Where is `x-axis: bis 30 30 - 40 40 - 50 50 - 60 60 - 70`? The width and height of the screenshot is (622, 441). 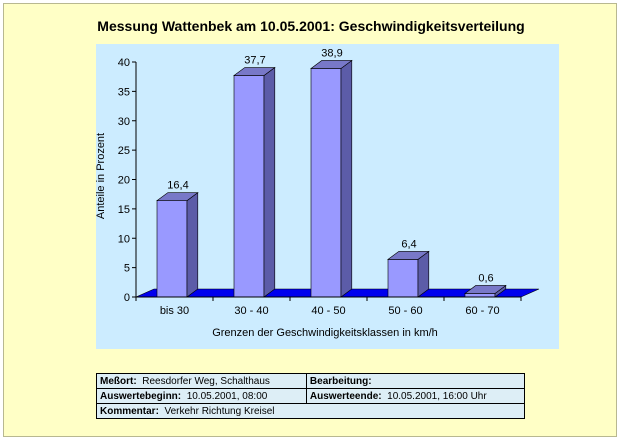
x-axis: bis 30 30 - 40 40 - 50 50 - 60 60 - 70 is located at coordinates (328, 306).